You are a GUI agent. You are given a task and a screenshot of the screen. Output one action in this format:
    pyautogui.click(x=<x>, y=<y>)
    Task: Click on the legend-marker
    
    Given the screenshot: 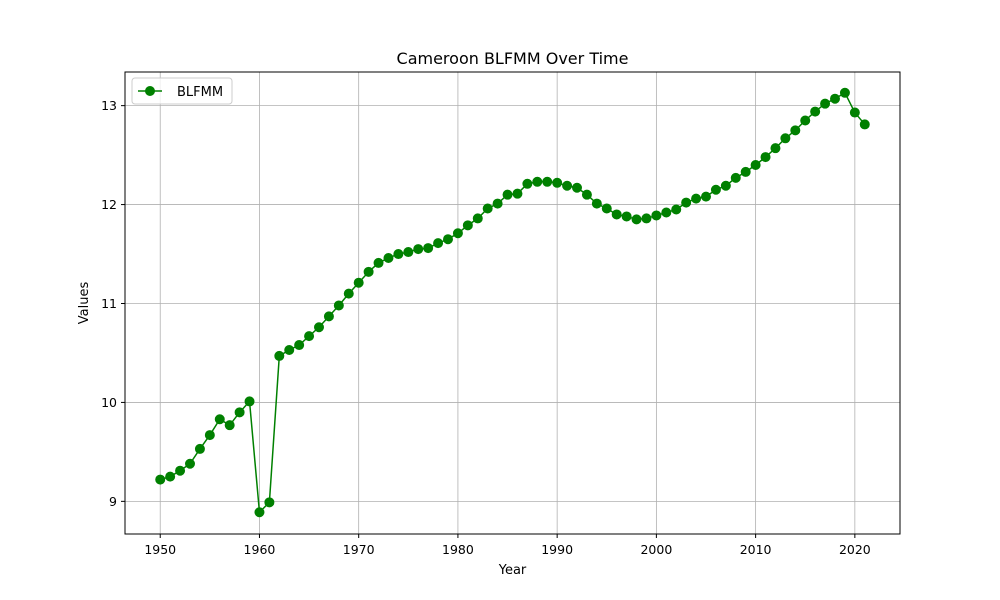 What is the action you would take?
    pyautogui.click(x=150, y=91)
    